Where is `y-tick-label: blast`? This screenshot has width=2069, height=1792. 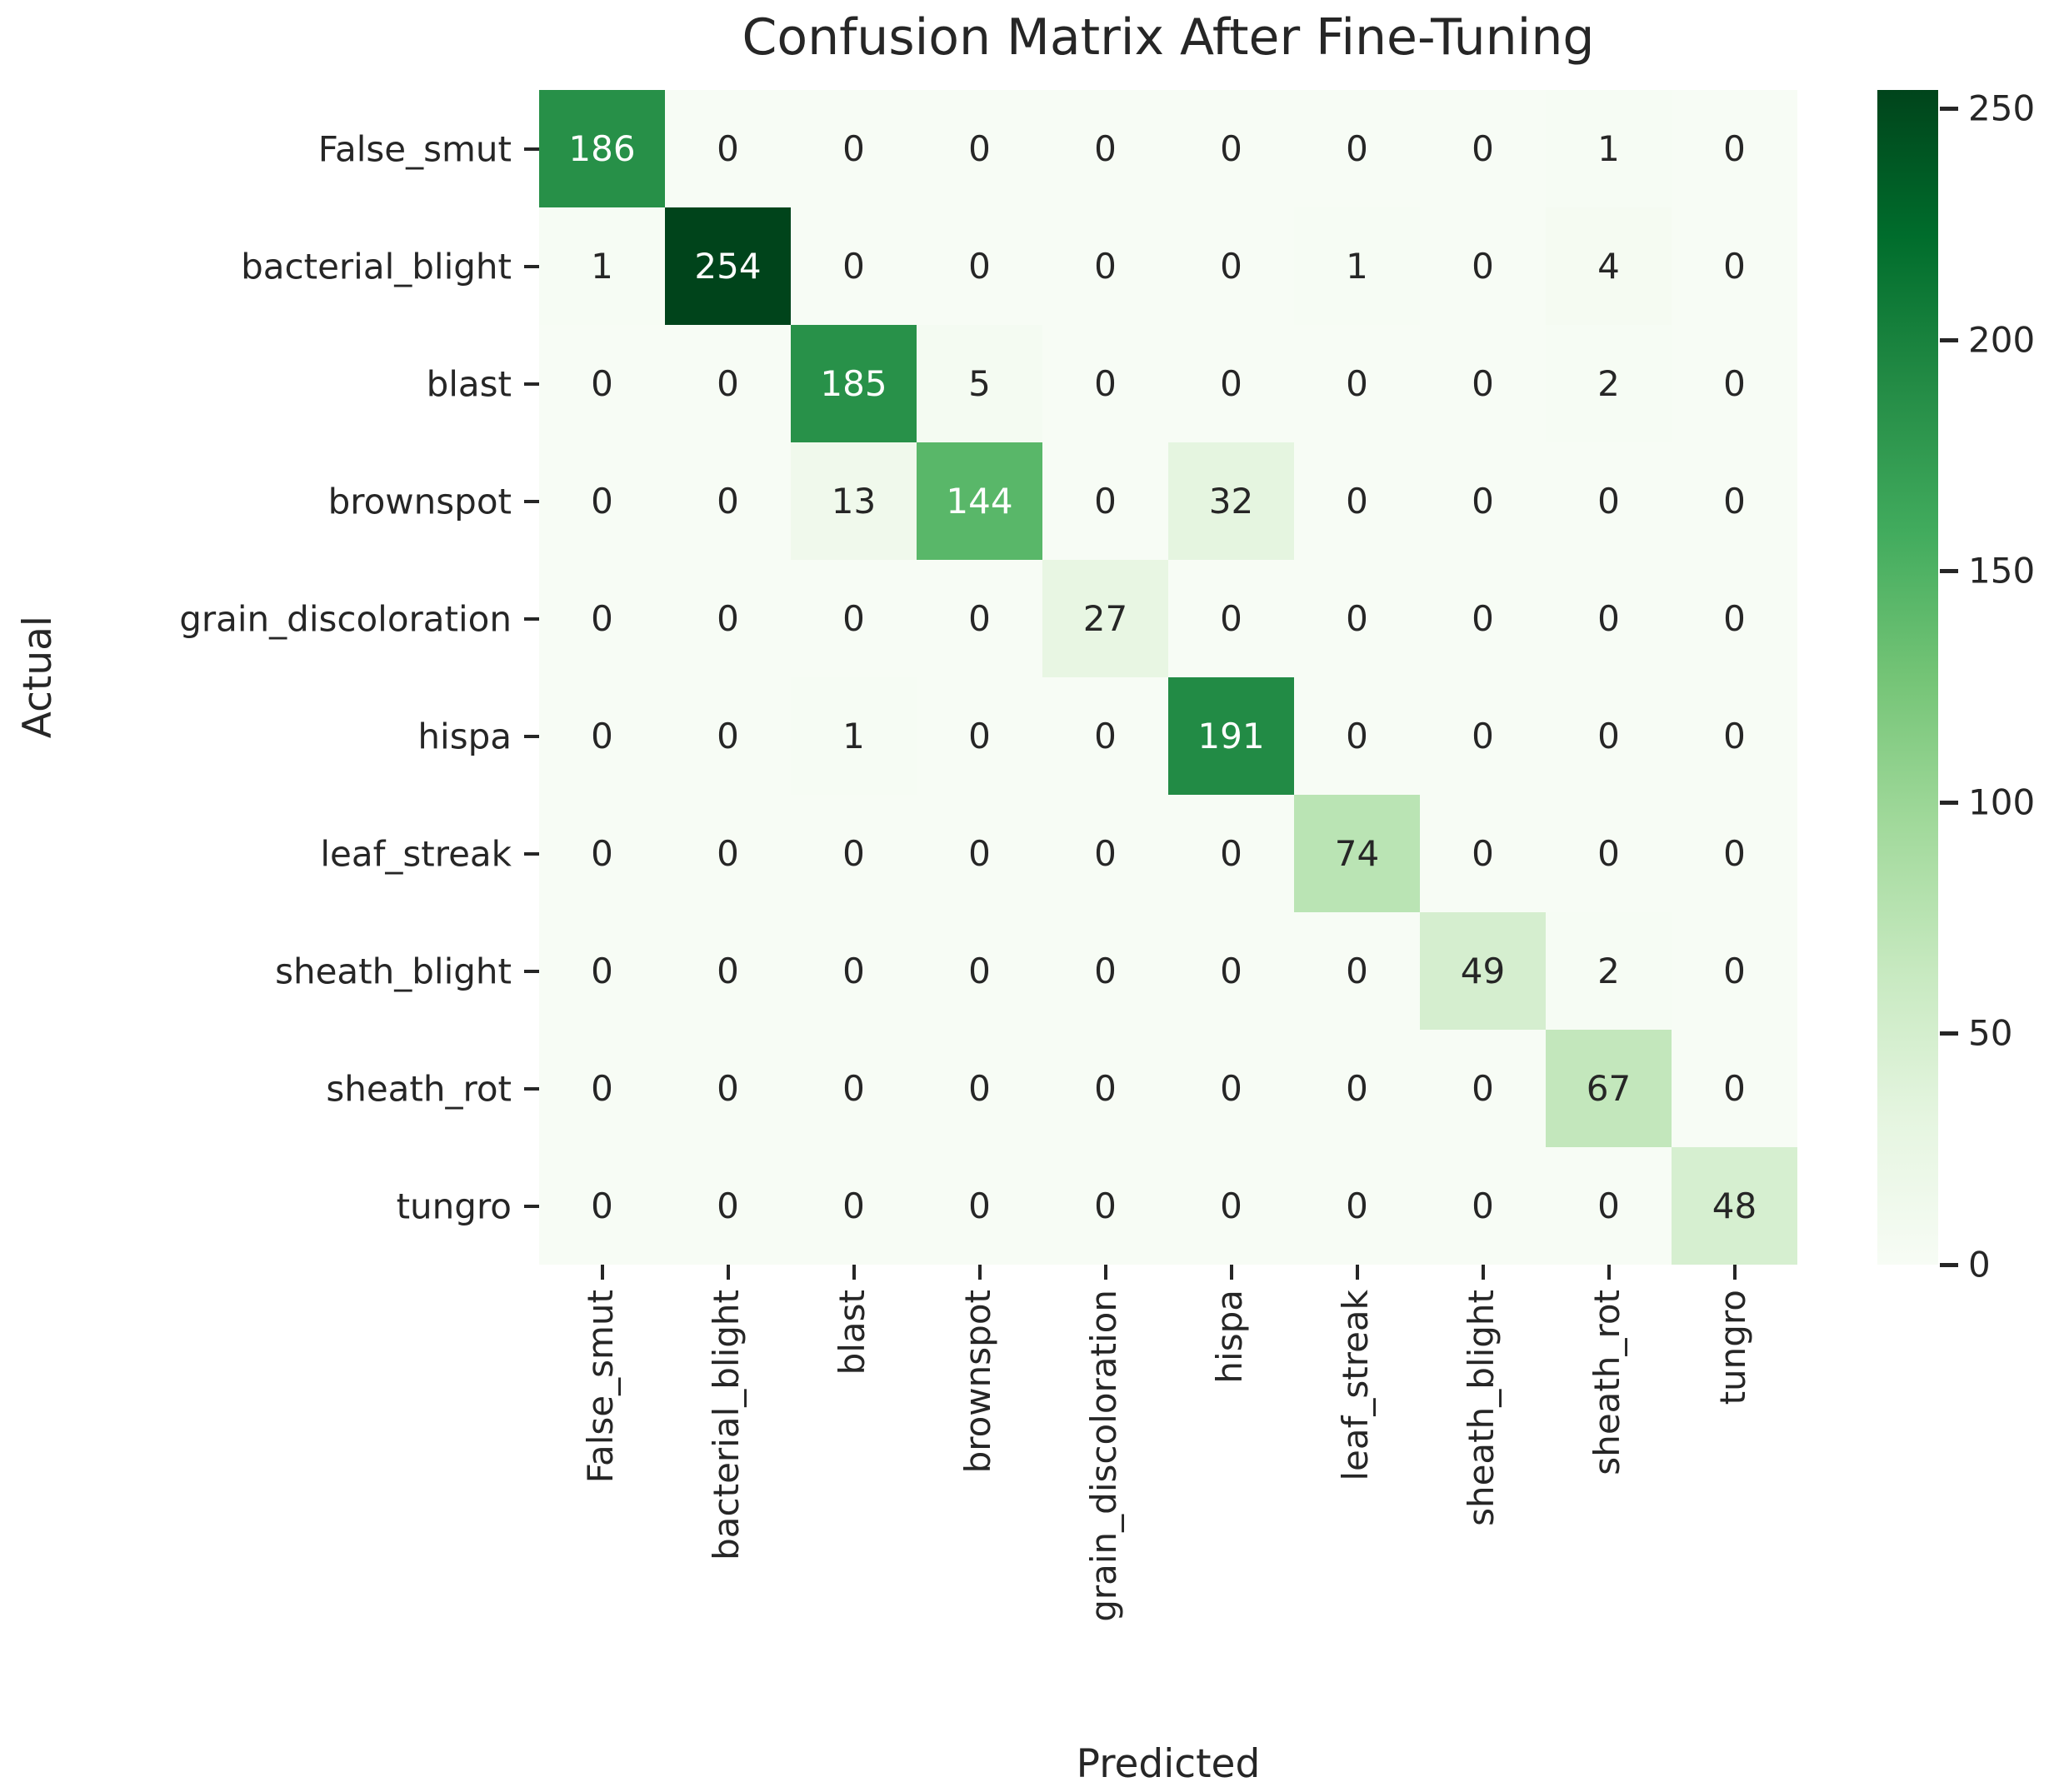 y-tick-label: blast is located at coordinates (469, 383).